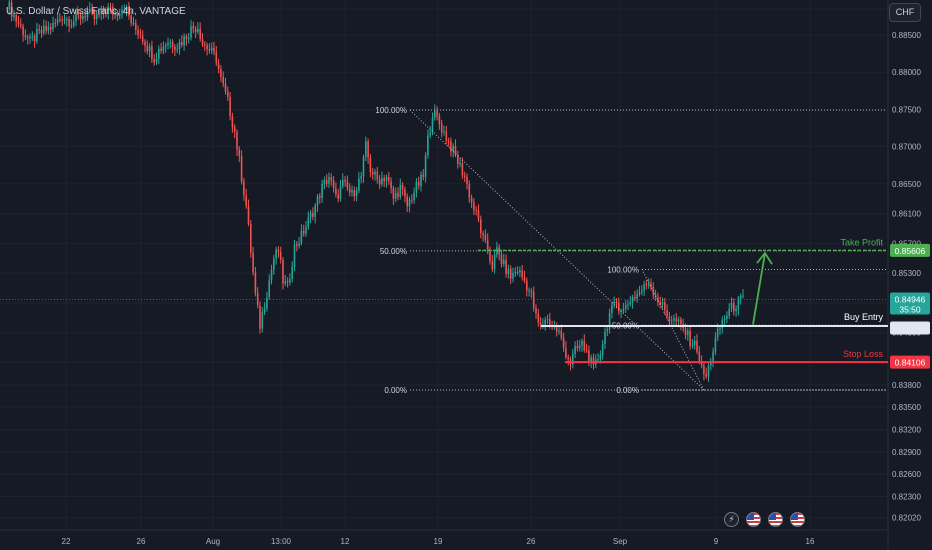  I want to click on y-tick-label: 0.86100, so click(906, 214).